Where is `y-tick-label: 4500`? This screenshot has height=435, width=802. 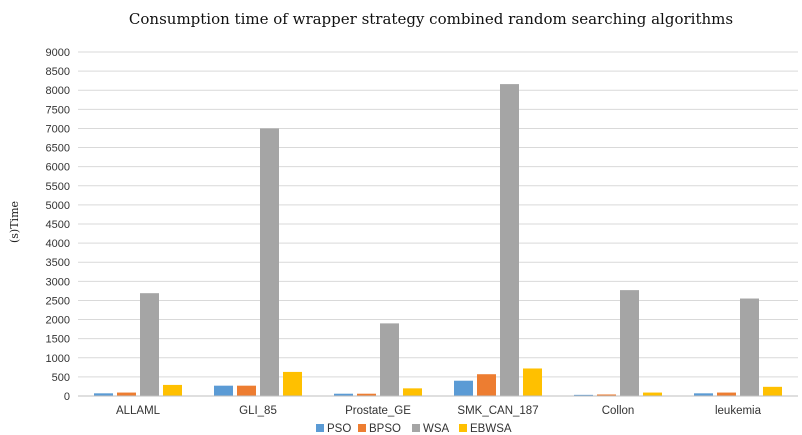 y-tick-label: 4500 is located at coordinates (58, 225).